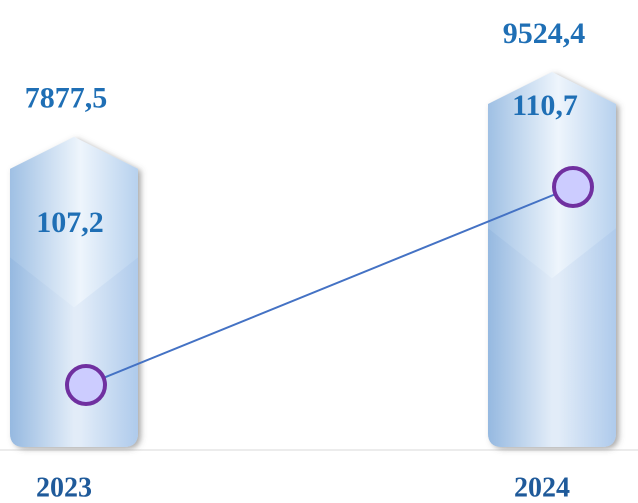 This screenshot has width=638, height=503. What do you see at coordinates (66, 98) in the screenshot?
I see `bar-value-label: 7877,5` at bounding box center [66, 98].